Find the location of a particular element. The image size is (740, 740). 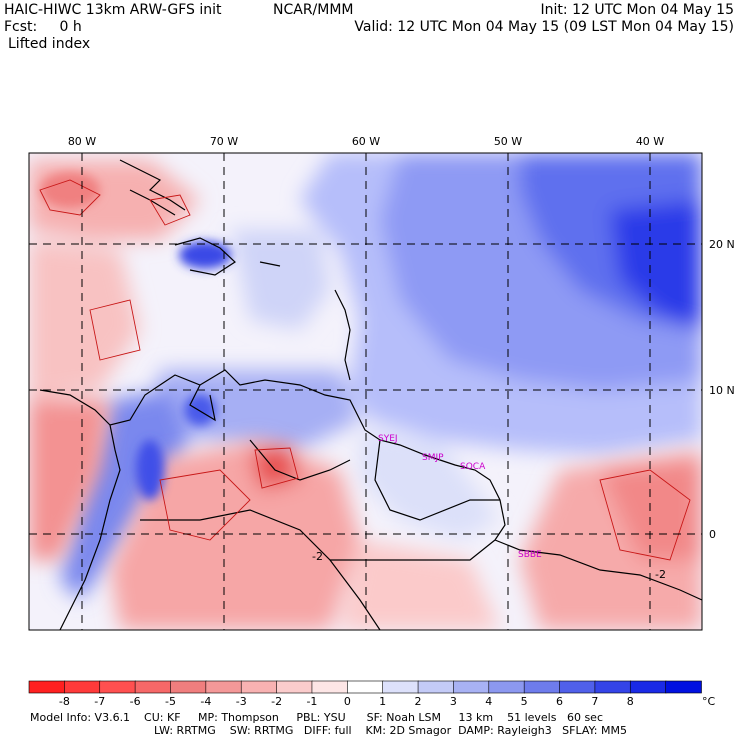

colorbar-unit: °C is located at coordinates (709, 701).